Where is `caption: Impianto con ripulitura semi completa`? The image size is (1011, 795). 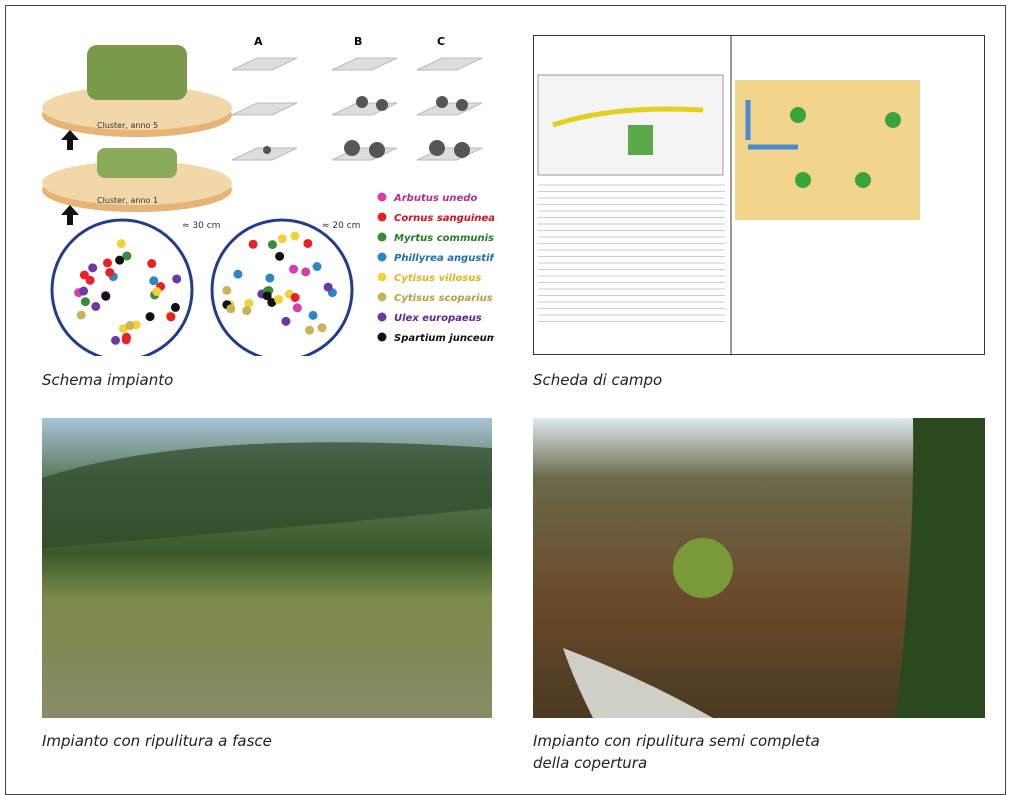
caption: Impianto con ripulitura semi completa is located at coordinates (676, 741).